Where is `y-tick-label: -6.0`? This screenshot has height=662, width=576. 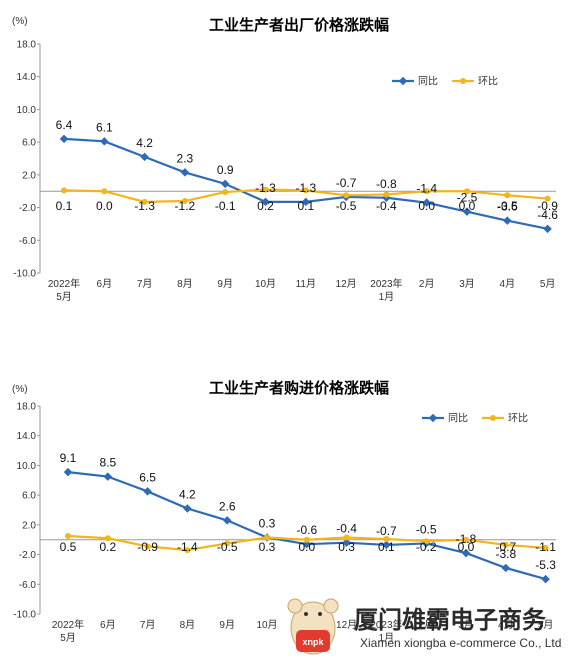
y-tick-label: -6.0 is located at coordinates (28, 585).